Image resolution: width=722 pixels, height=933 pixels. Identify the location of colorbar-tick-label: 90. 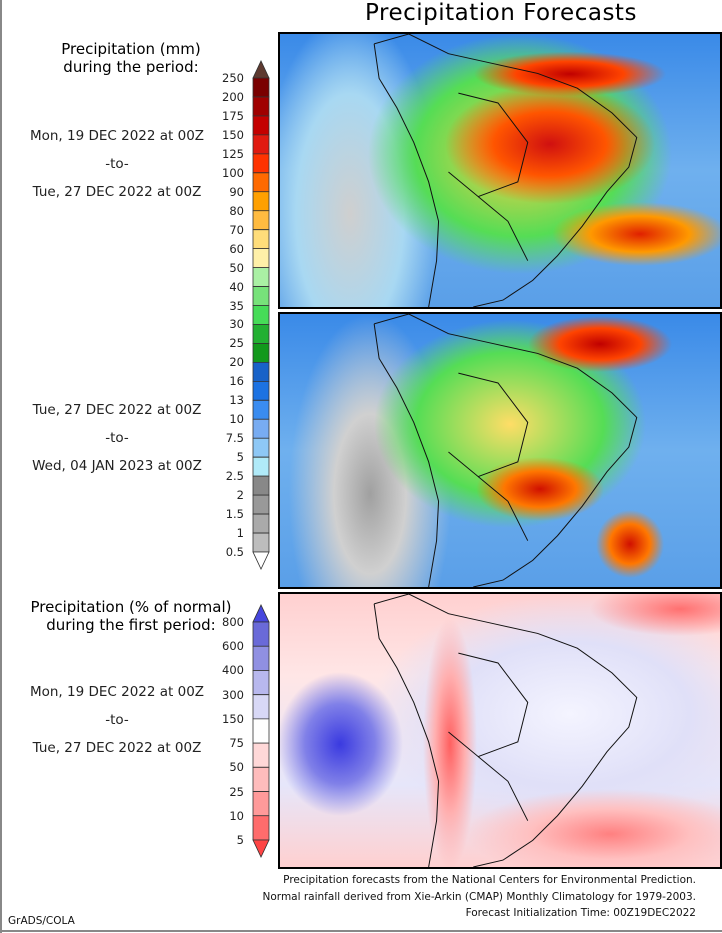
(236, 191).